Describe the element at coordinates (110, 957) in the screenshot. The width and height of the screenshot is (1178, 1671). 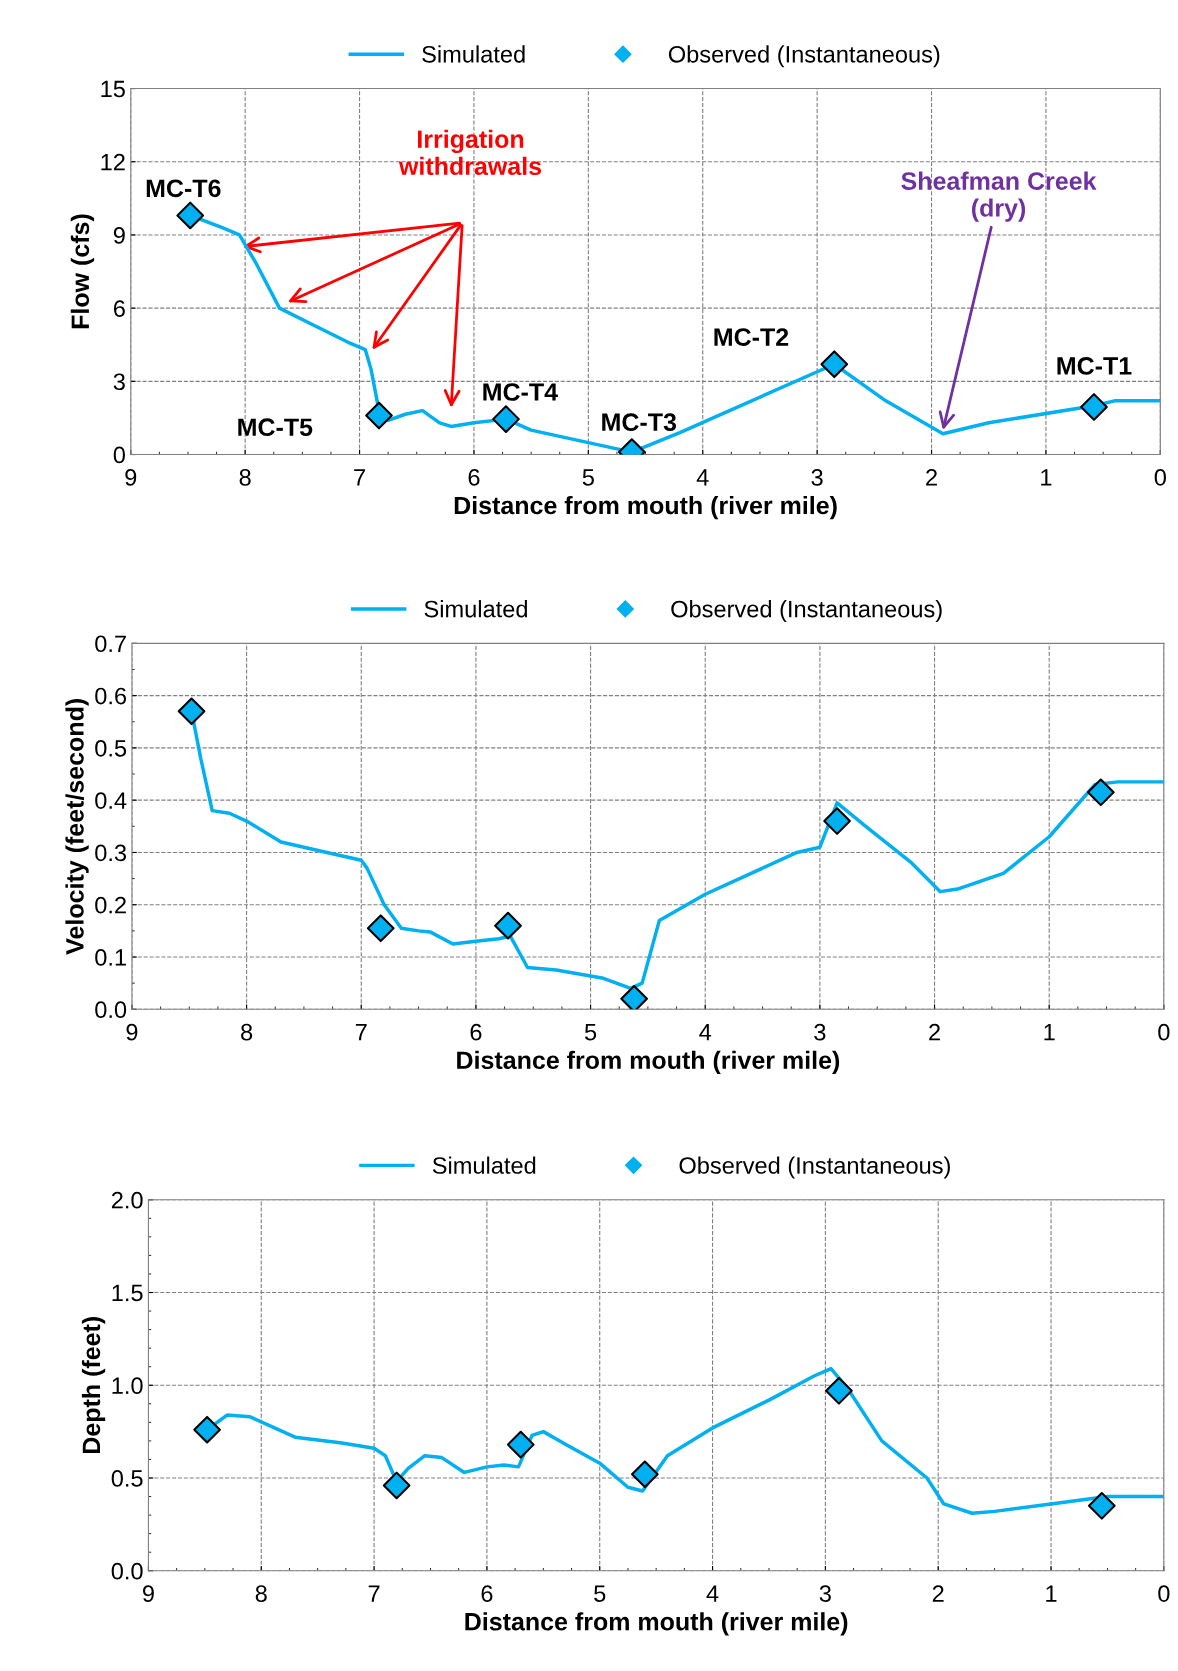
I see `y-tick-label: 0.1` at that location.